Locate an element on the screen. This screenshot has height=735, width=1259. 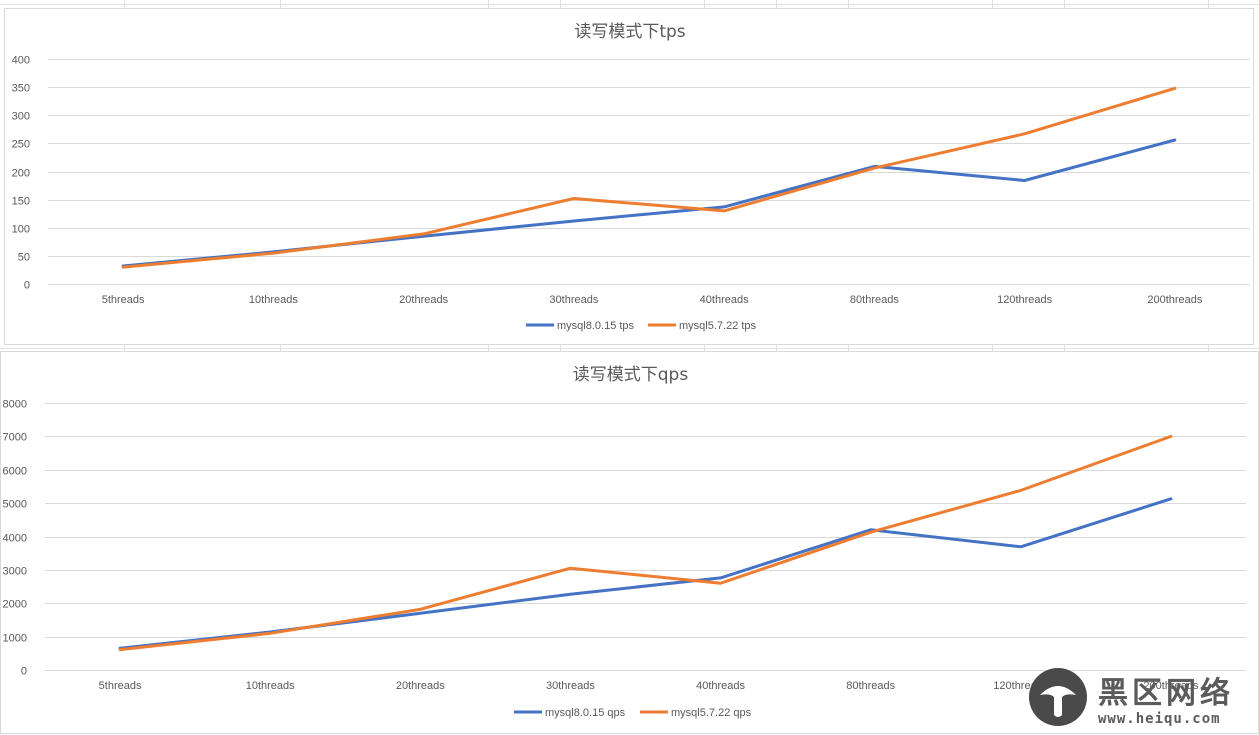
qps-y-tick-label: 8000 is located at coordinates (15, 405).